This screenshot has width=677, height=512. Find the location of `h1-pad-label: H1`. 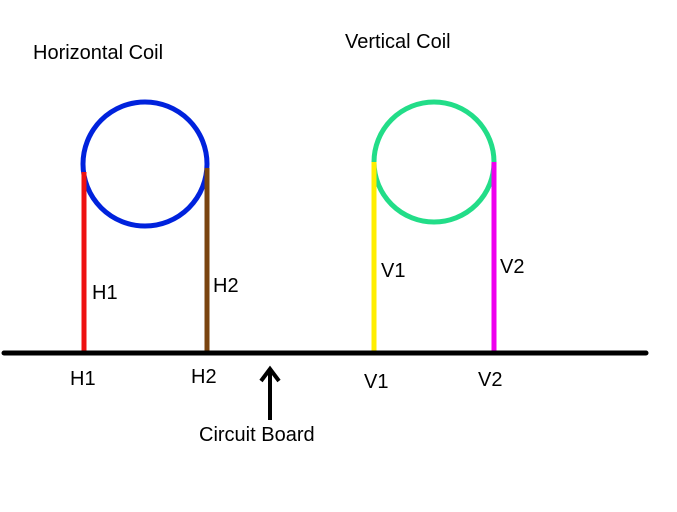

h1-pad-label: H1 is located at coordinates (83, 379).